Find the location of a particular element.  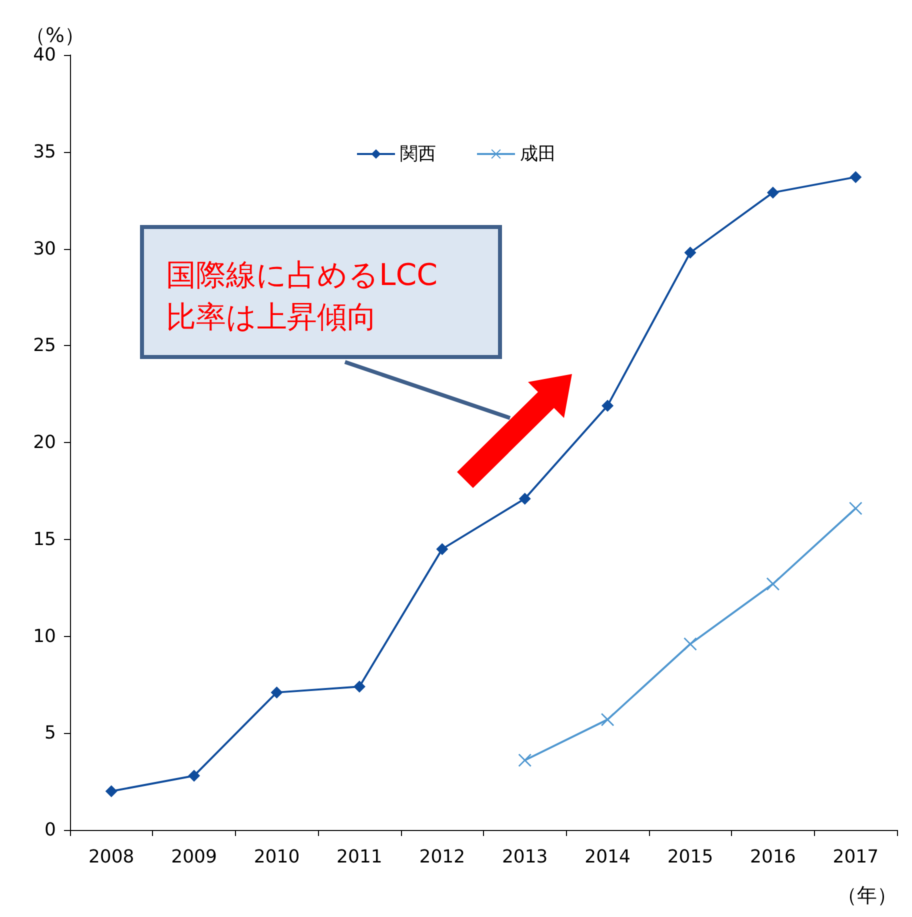

y-tick-label: 15 is located at coordinates (44, 539).